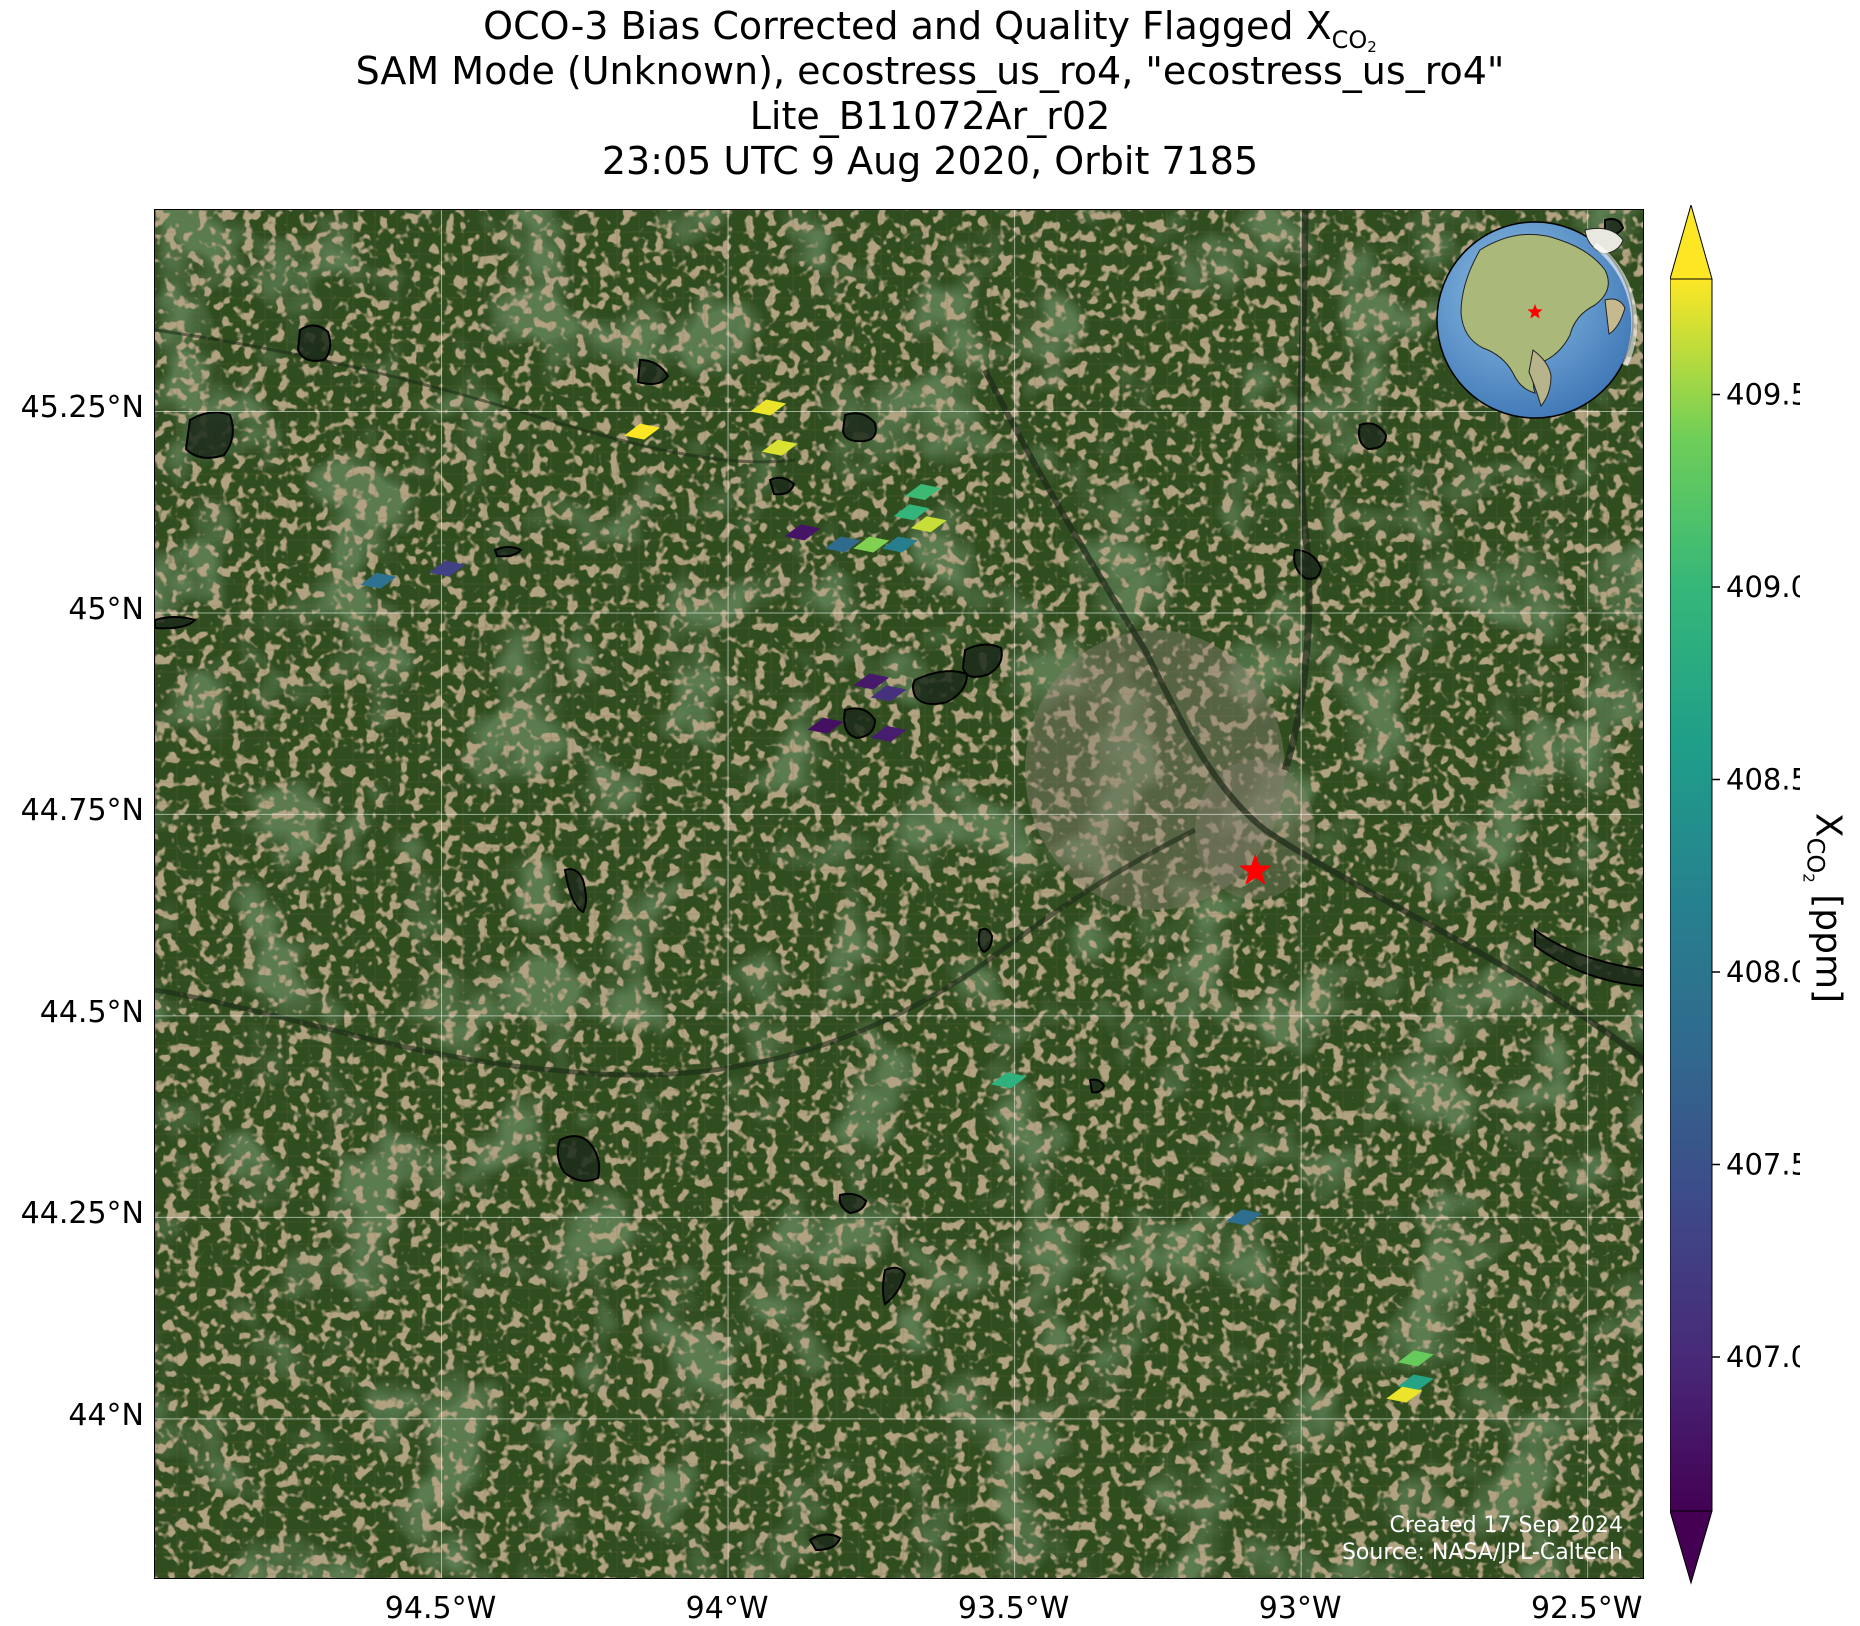 The width and height of the screenshot is (1860, 1626). What do you see at coordinates (91, 1012) in the screenshot?
I see `latitude-tick-label: 44.5°N` at bounding box center [91, 1012].